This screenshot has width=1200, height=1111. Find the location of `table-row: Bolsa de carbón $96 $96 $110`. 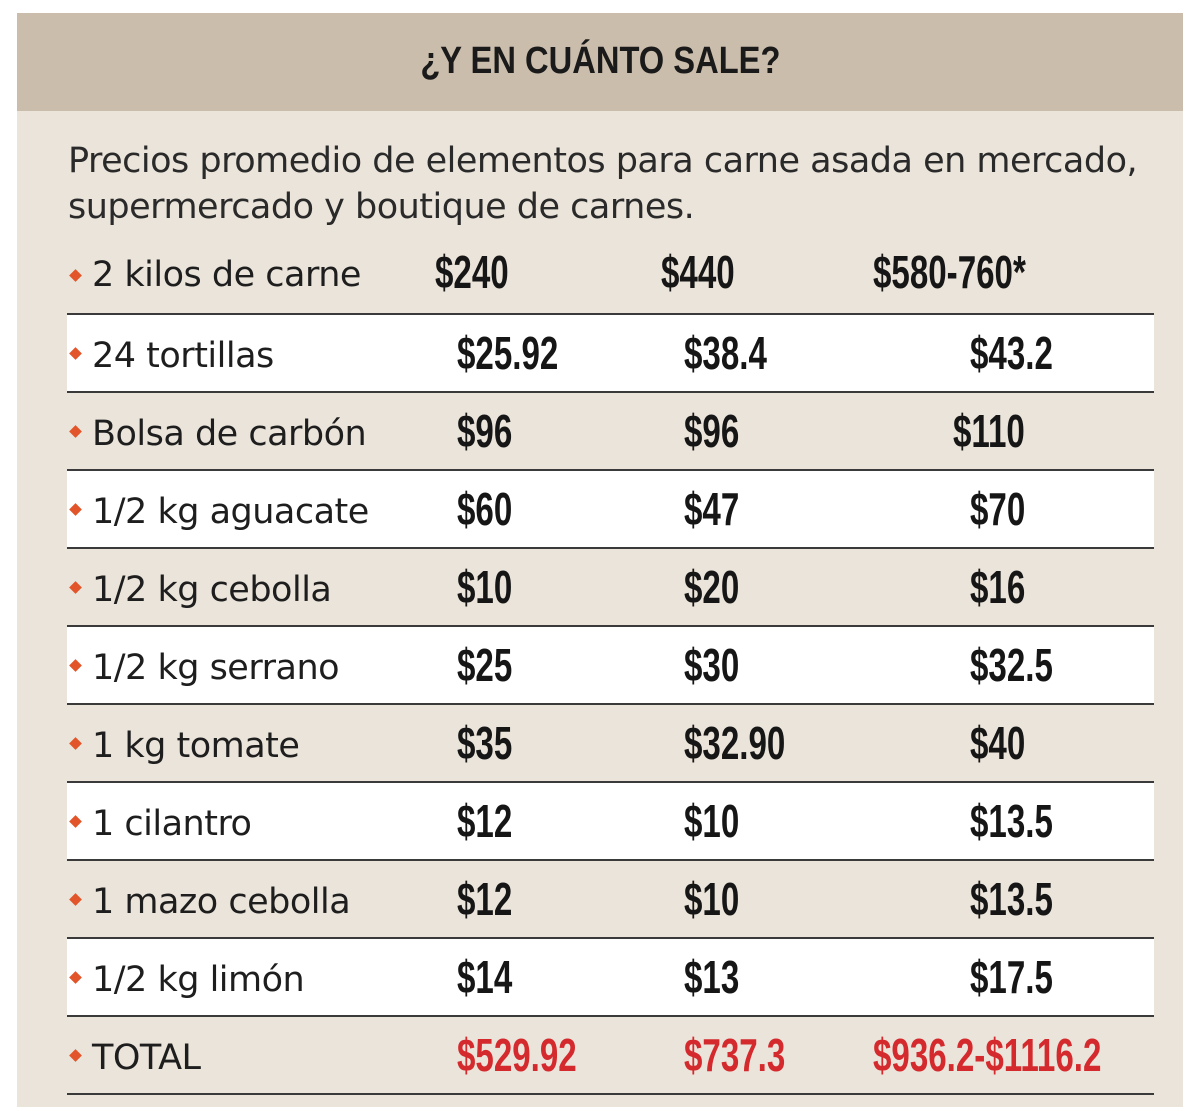

table-row: Bolsa de carbón $96 $96 $110 is located at coordinates (610, 432).